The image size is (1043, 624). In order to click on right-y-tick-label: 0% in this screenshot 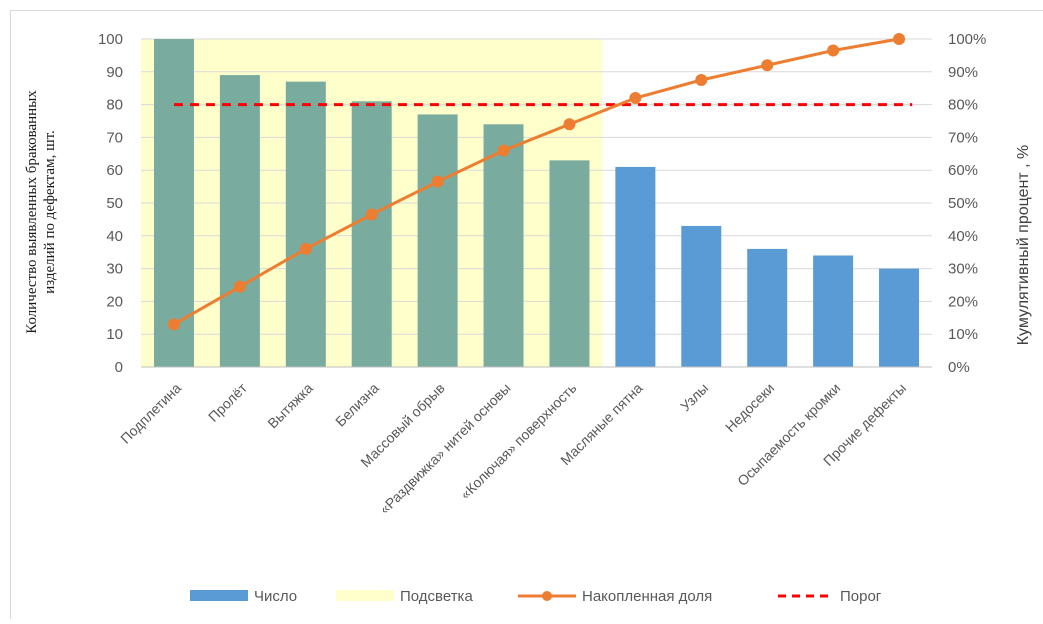, I will do `click(959, 367)`.